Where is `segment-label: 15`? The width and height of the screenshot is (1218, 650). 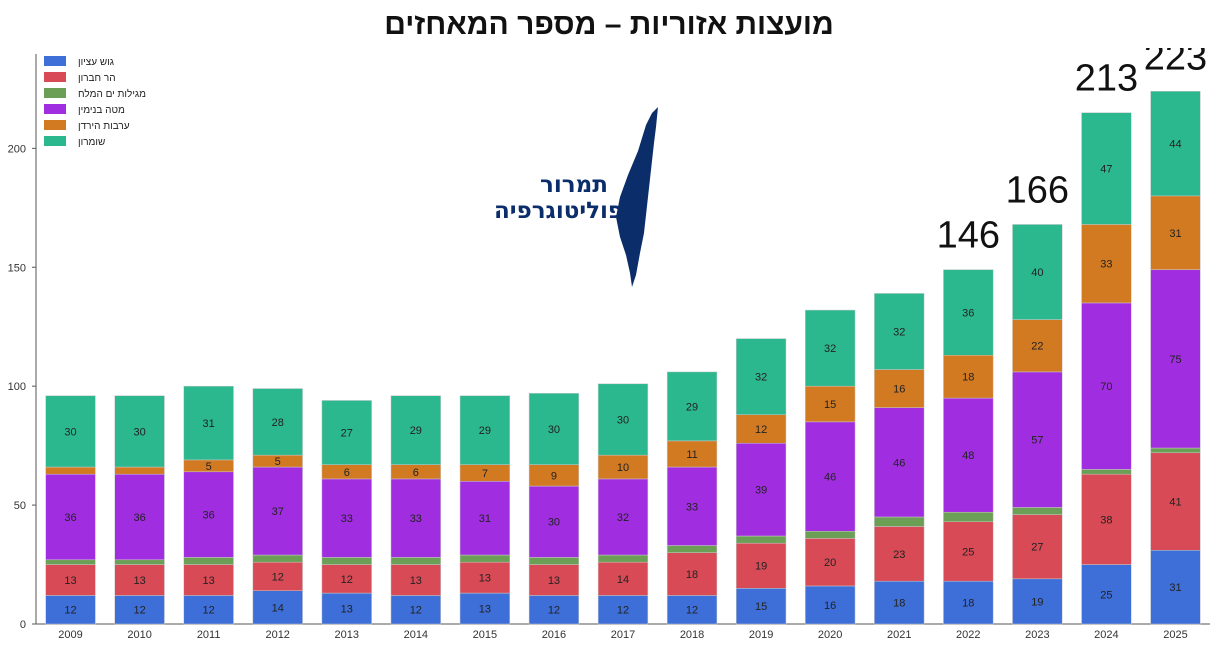
segment-label: 15 is located at coordinates (761, 607).